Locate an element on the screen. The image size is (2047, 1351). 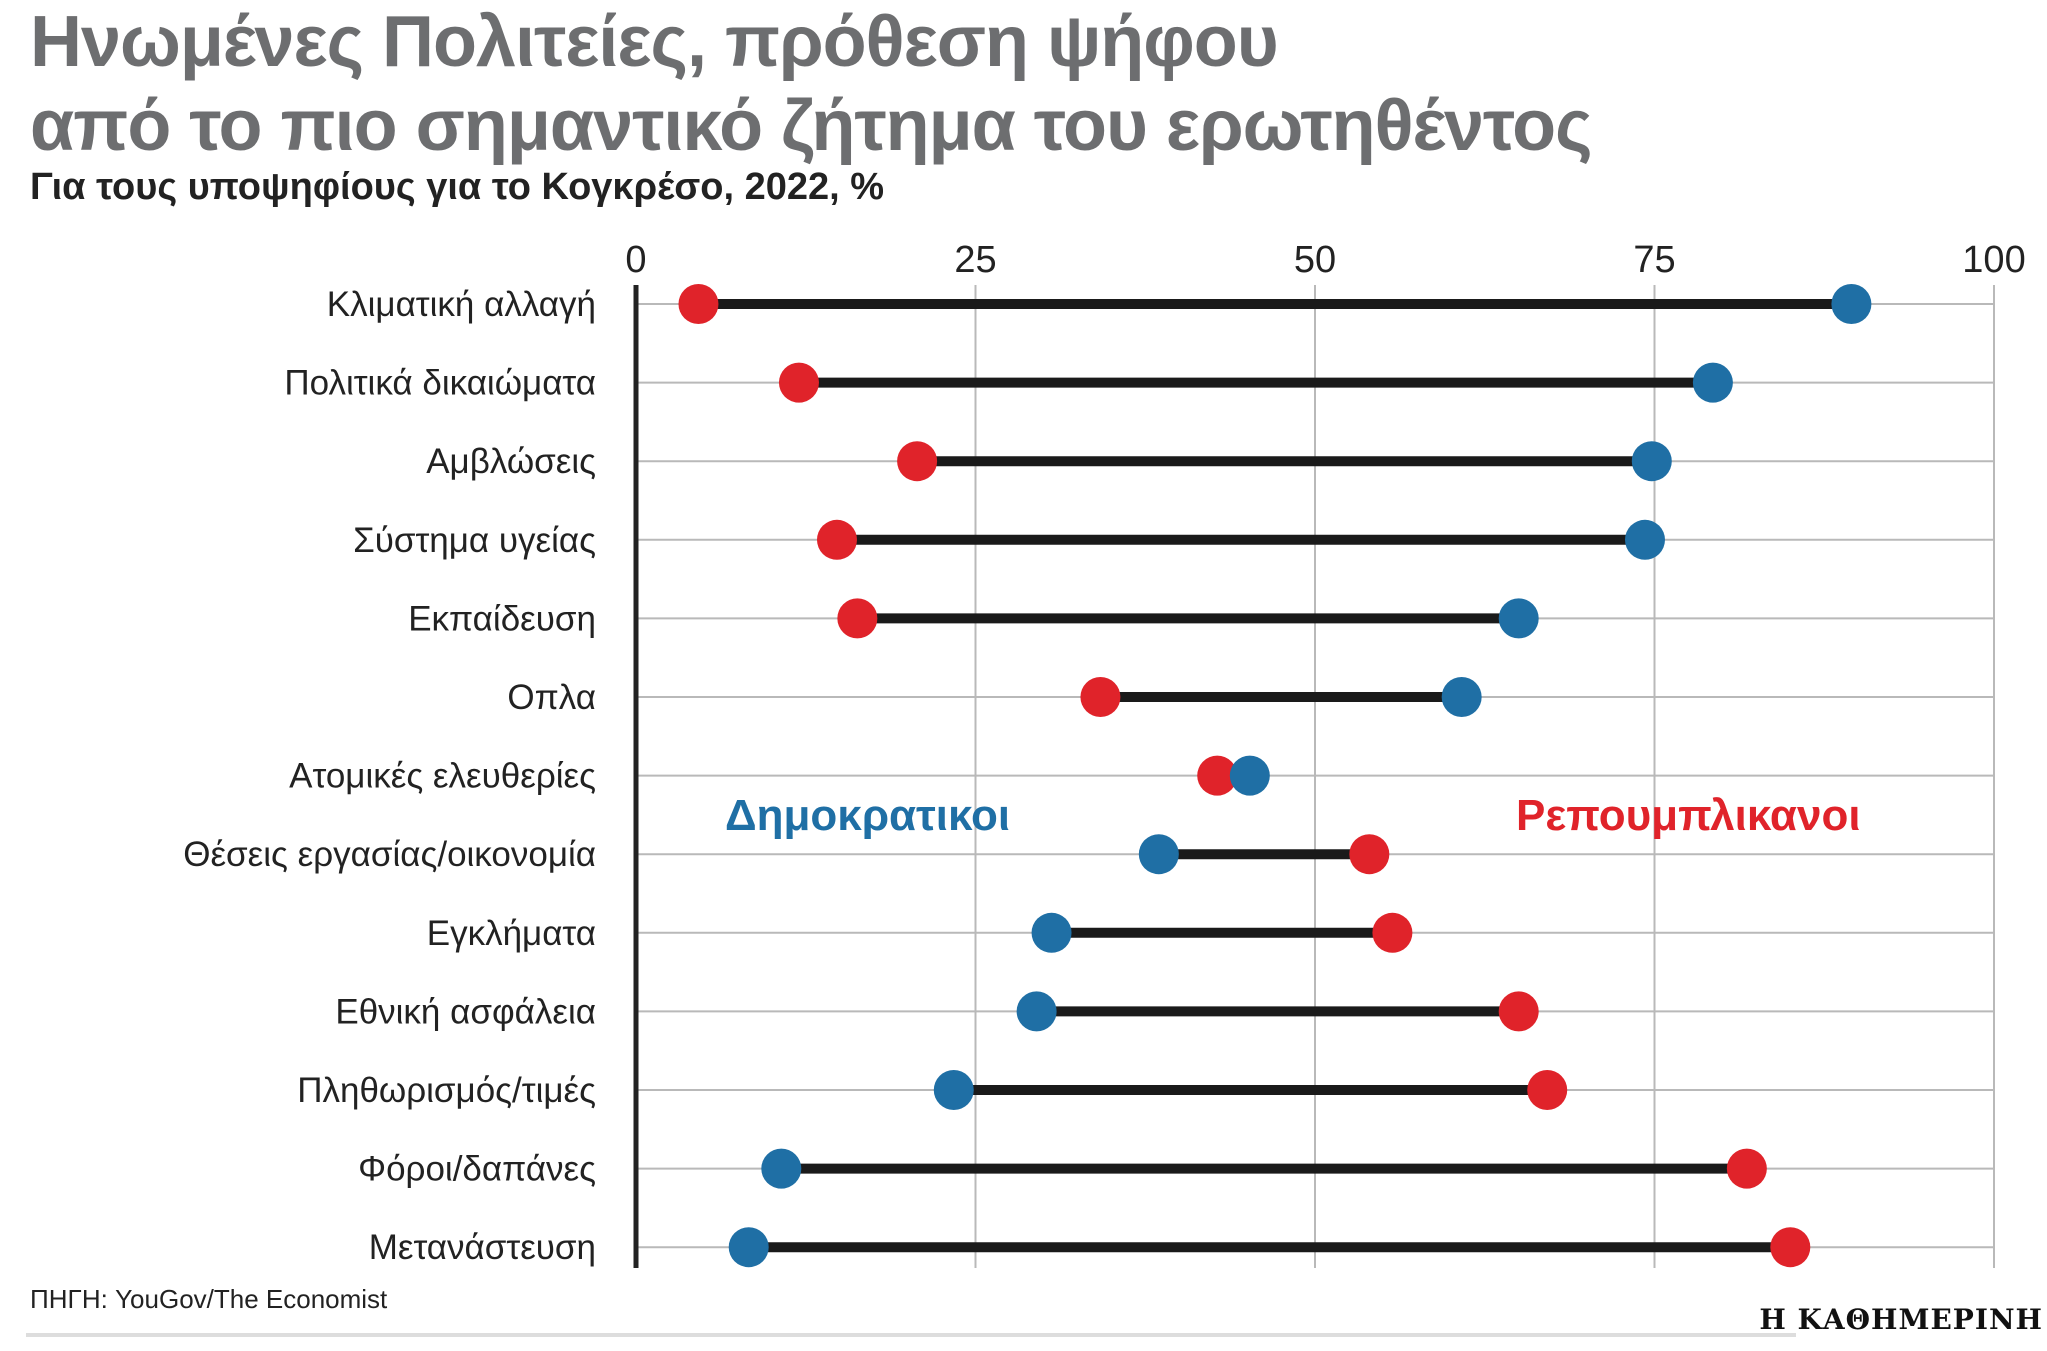
footer-divider is located at coordinates (911, 1335).